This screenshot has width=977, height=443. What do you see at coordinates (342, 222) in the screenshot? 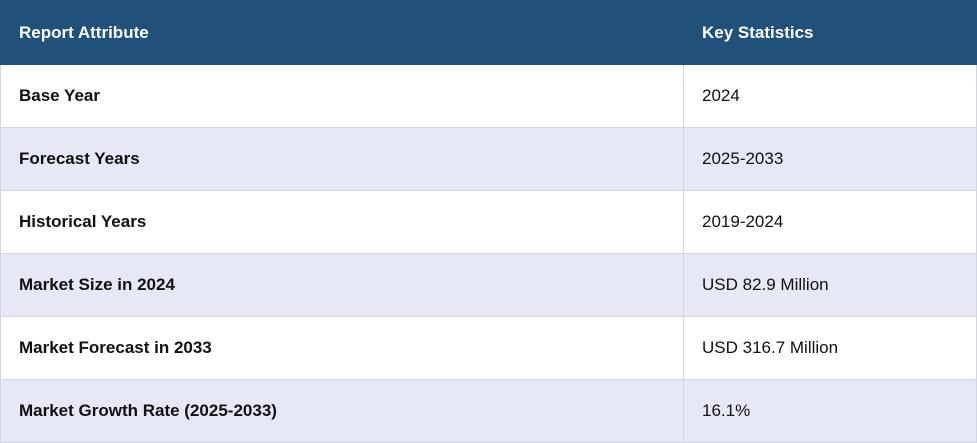
I see `attribute-cell: Historical Years` at bounding box center [342, 222].